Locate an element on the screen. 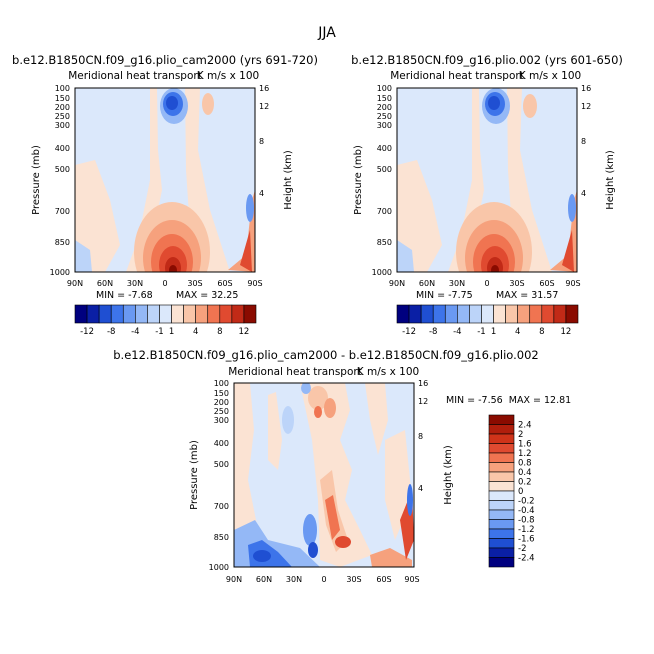 The image size is (654, 654). colorbar-label: 1.2 is located at coordinates (525, 454).